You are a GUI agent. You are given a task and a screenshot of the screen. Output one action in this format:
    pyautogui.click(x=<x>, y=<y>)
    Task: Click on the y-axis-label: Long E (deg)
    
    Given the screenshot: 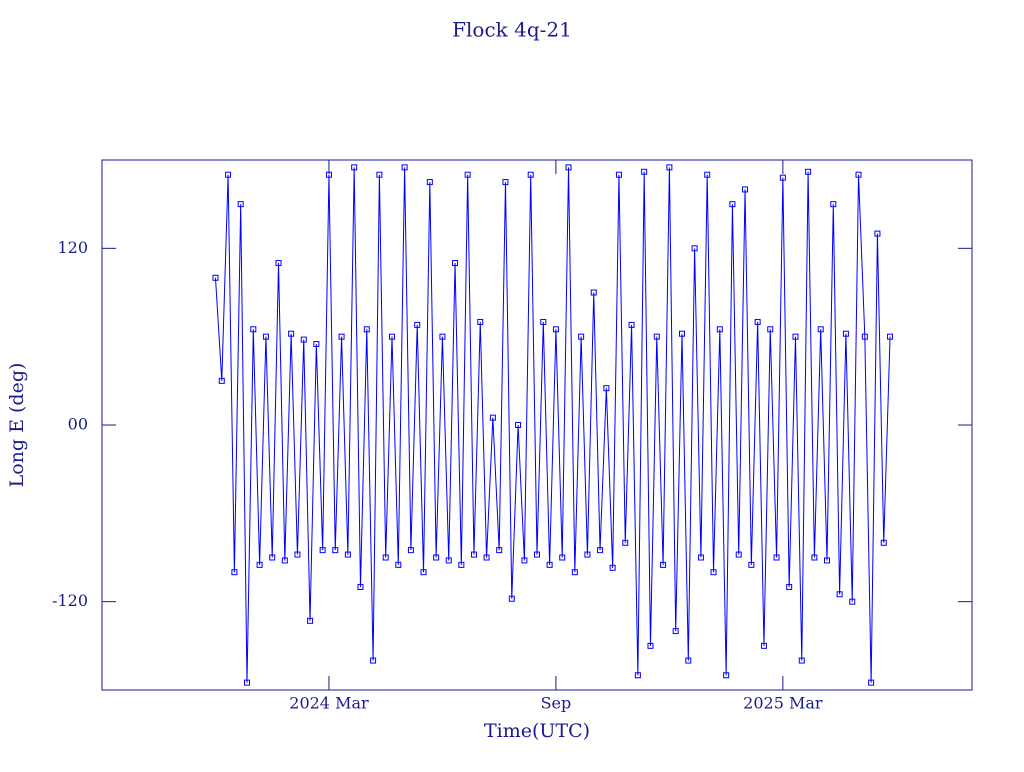 What is the action you would take?
    pyautogui.click(x=17, y=425)
    